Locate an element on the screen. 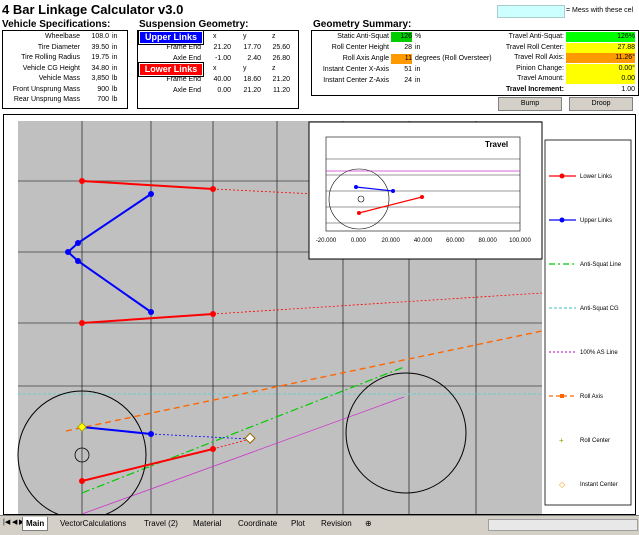 The image size is (639, 535). inset-title: Travel is located at coordinates (496, 144).